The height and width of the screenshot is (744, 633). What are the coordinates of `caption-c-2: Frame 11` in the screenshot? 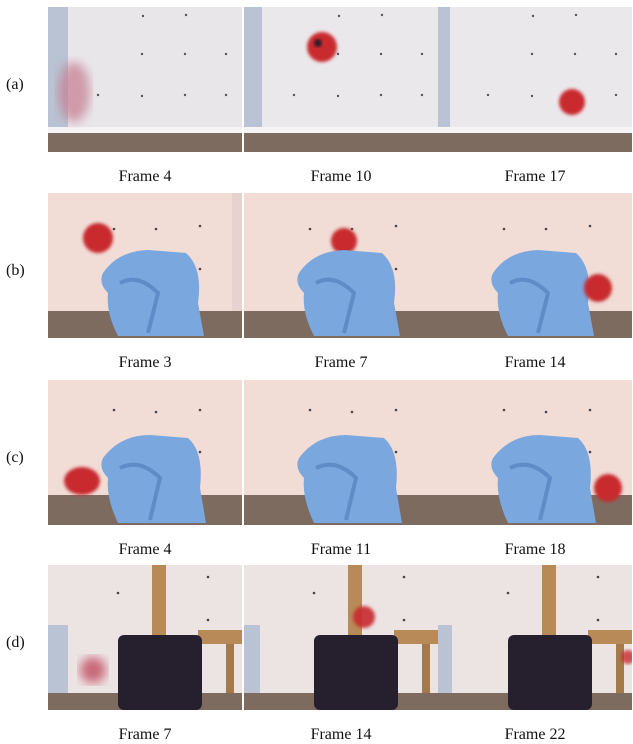 It's located at (341, 549).